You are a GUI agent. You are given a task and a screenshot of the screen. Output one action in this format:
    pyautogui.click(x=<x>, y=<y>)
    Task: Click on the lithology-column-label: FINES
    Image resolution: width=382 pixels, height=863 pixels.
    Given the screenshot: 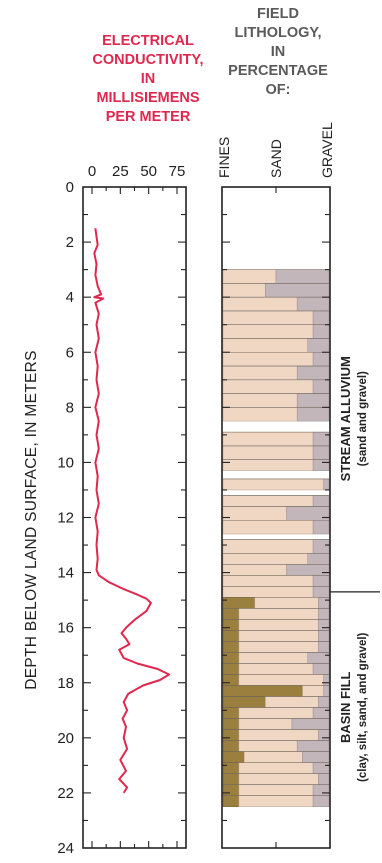 What is the action you would take?
    pyautogui.click(x=224, y=157)
    